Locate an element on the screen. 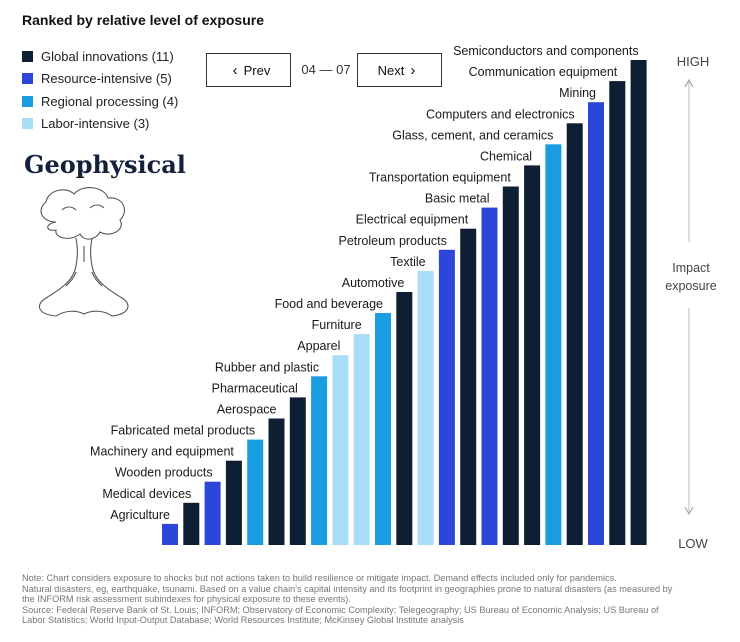 The image size is (740, 642). bar-basic-metal is located at coordinates (489, 376).